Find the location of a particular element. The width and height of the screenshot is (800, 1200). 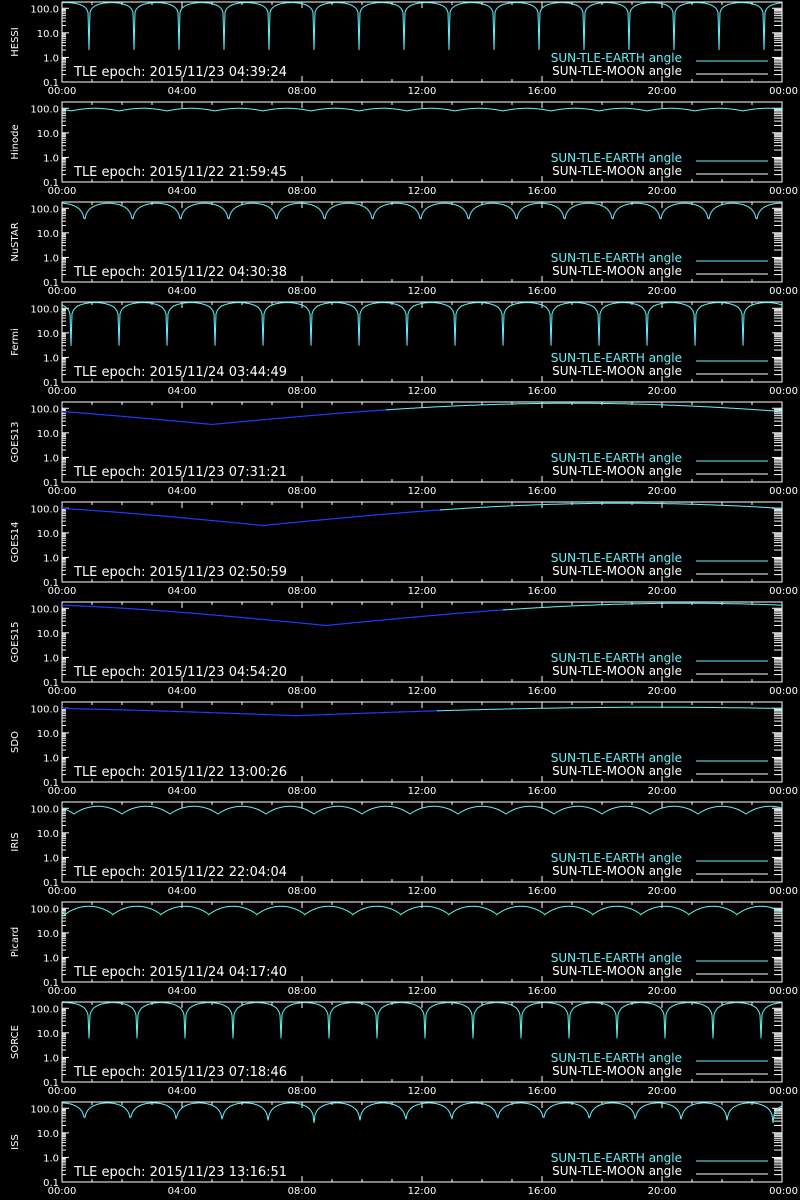

satellite-label: ISS is located at coordinates (15, 1142).